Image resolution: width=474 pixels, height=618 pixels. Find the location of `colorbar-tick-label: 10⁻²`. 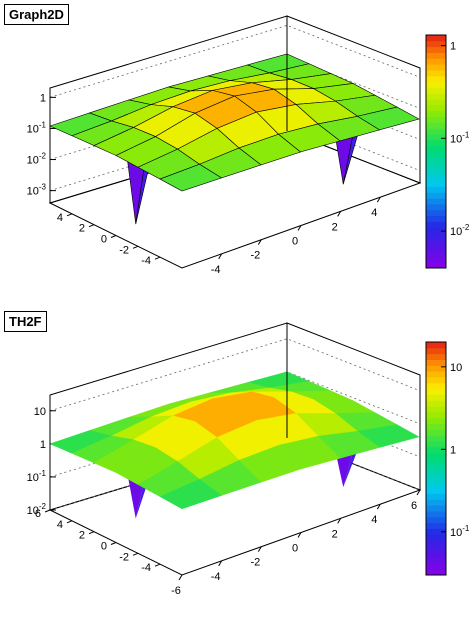

colorbar-tick-label: 10⁻² is located at coordinates (460, 230).